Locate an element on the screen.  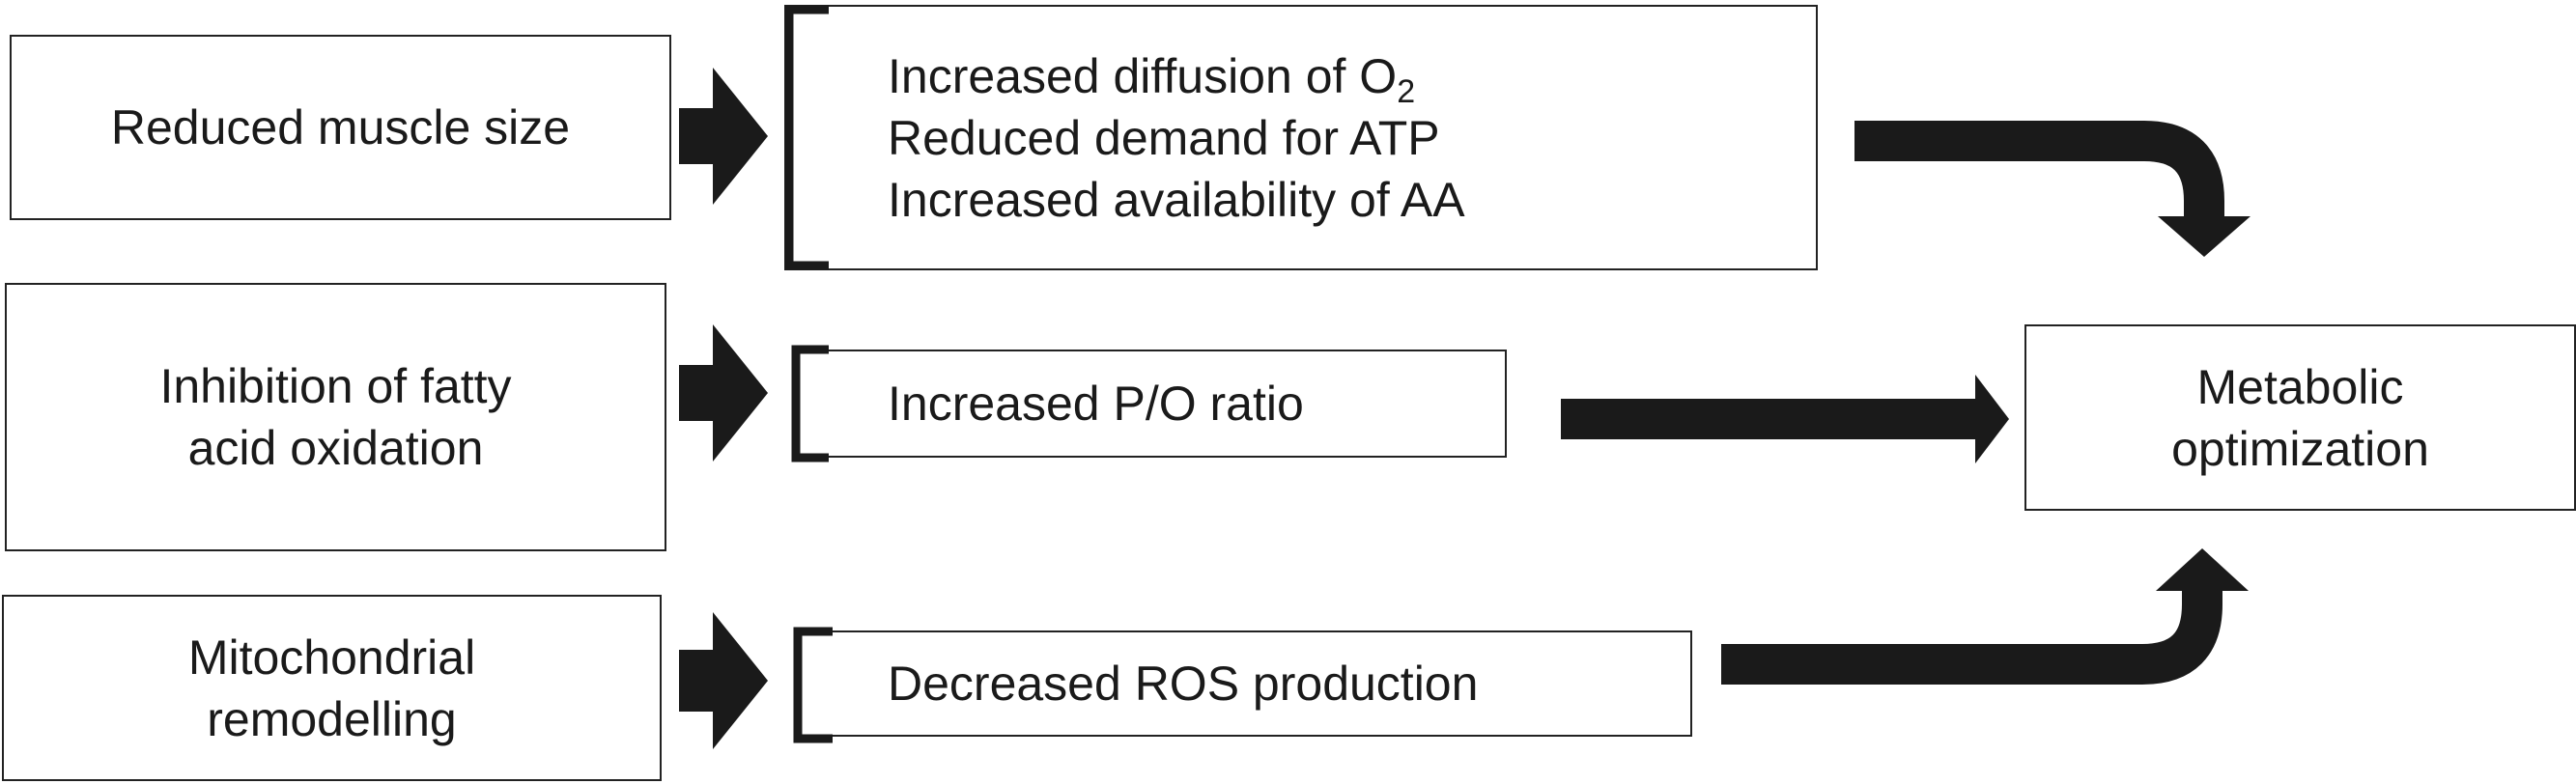
effect-line-oxygen-diffusion: Increased diffusion of O2 is located at coordinates (1352, 78).